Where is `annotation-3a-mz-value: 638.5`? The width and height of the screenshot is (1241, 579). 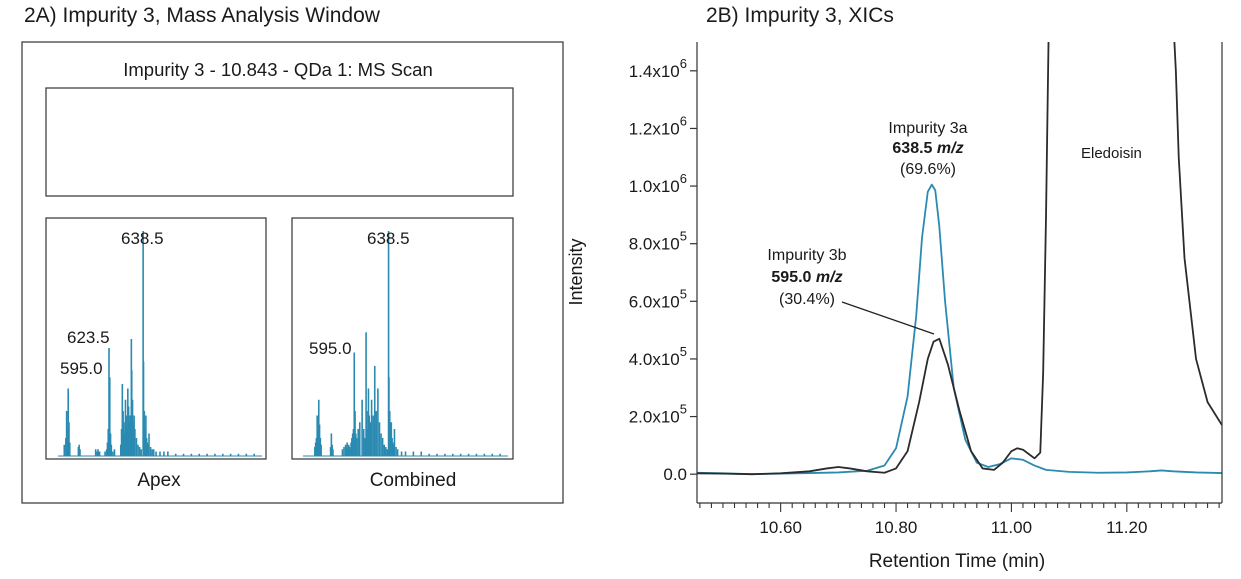
annotation-3a-mz-value: 638.5 is located at coordinates (912, 148).